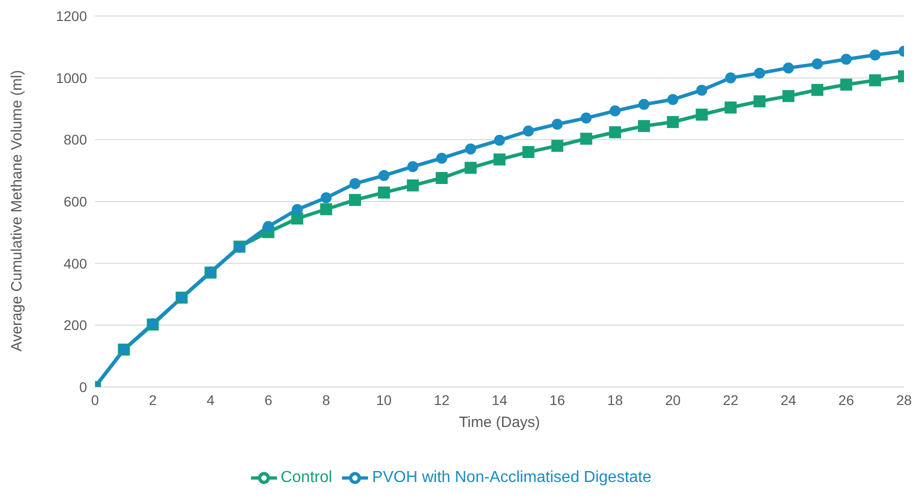 Image resolution: width=924 pixels, height=499 pixels. What do you see at coordinates (904, 400) in the screenshot?
I see `x-tick-label: 28` at bounding box center [904, 400].